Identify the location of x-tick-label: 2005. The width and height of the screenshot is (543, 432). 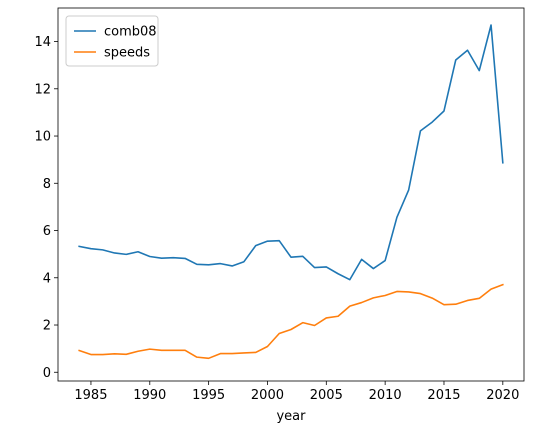
(326, 395).